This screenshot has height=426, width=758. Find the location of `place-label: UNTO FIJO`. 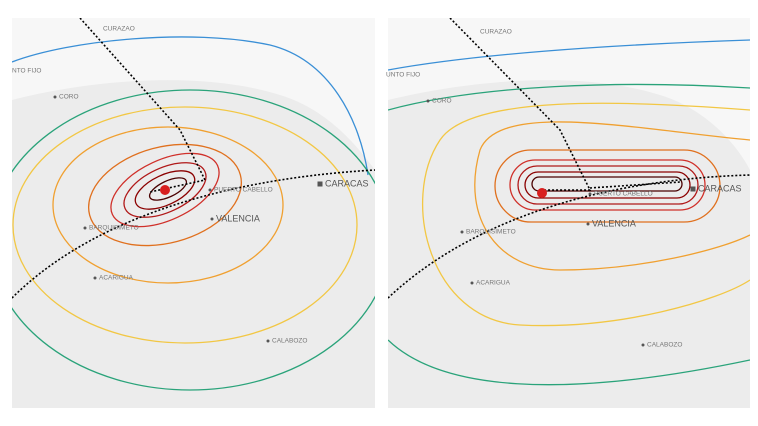

place-label: UNTO FIJO is located at coordinates (403, 75).